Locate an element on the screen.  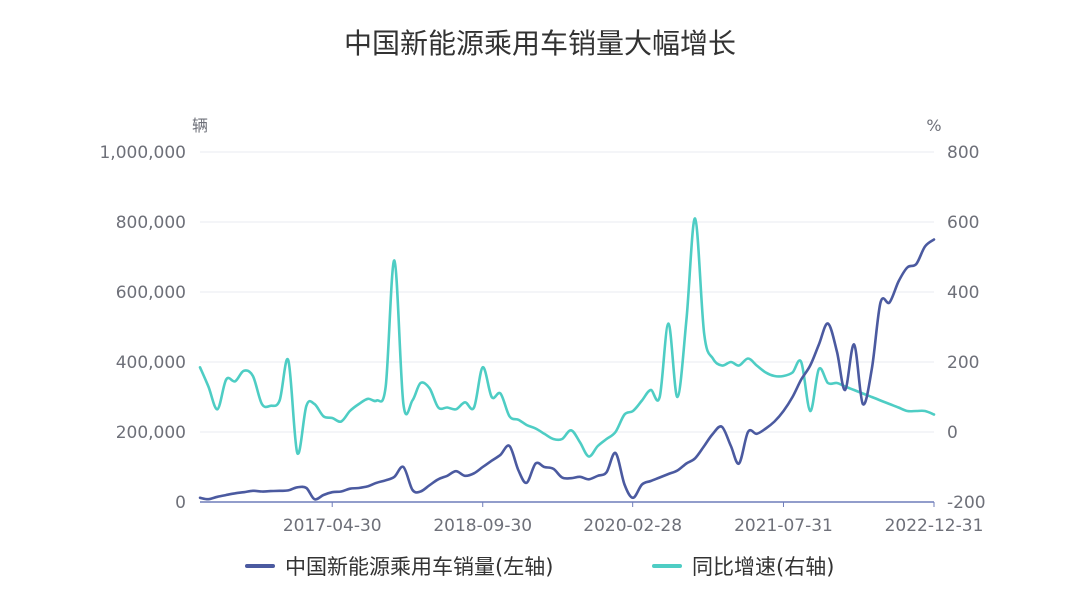
right-axis-unit: % is located at coordinates (933, 125).